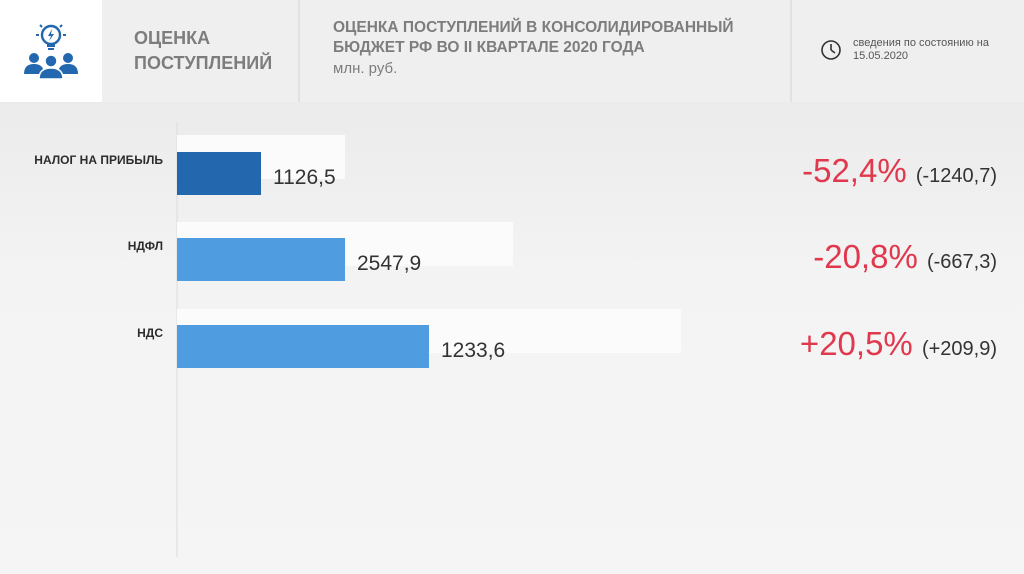 This screenshot has width=1024, height=574. Describe the element at coordinates (870, 256) in the screenshot. I see `change-percent: -20,8%` at that location.